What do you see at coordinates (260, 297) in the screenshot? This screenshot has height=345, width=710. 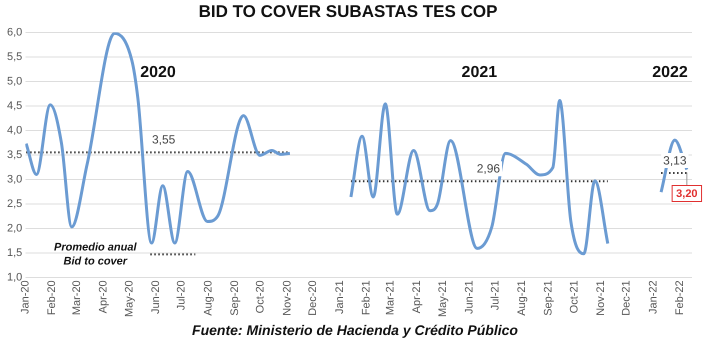 I see `x-tick-label: Oct-20` at bounding box center [260, 297].